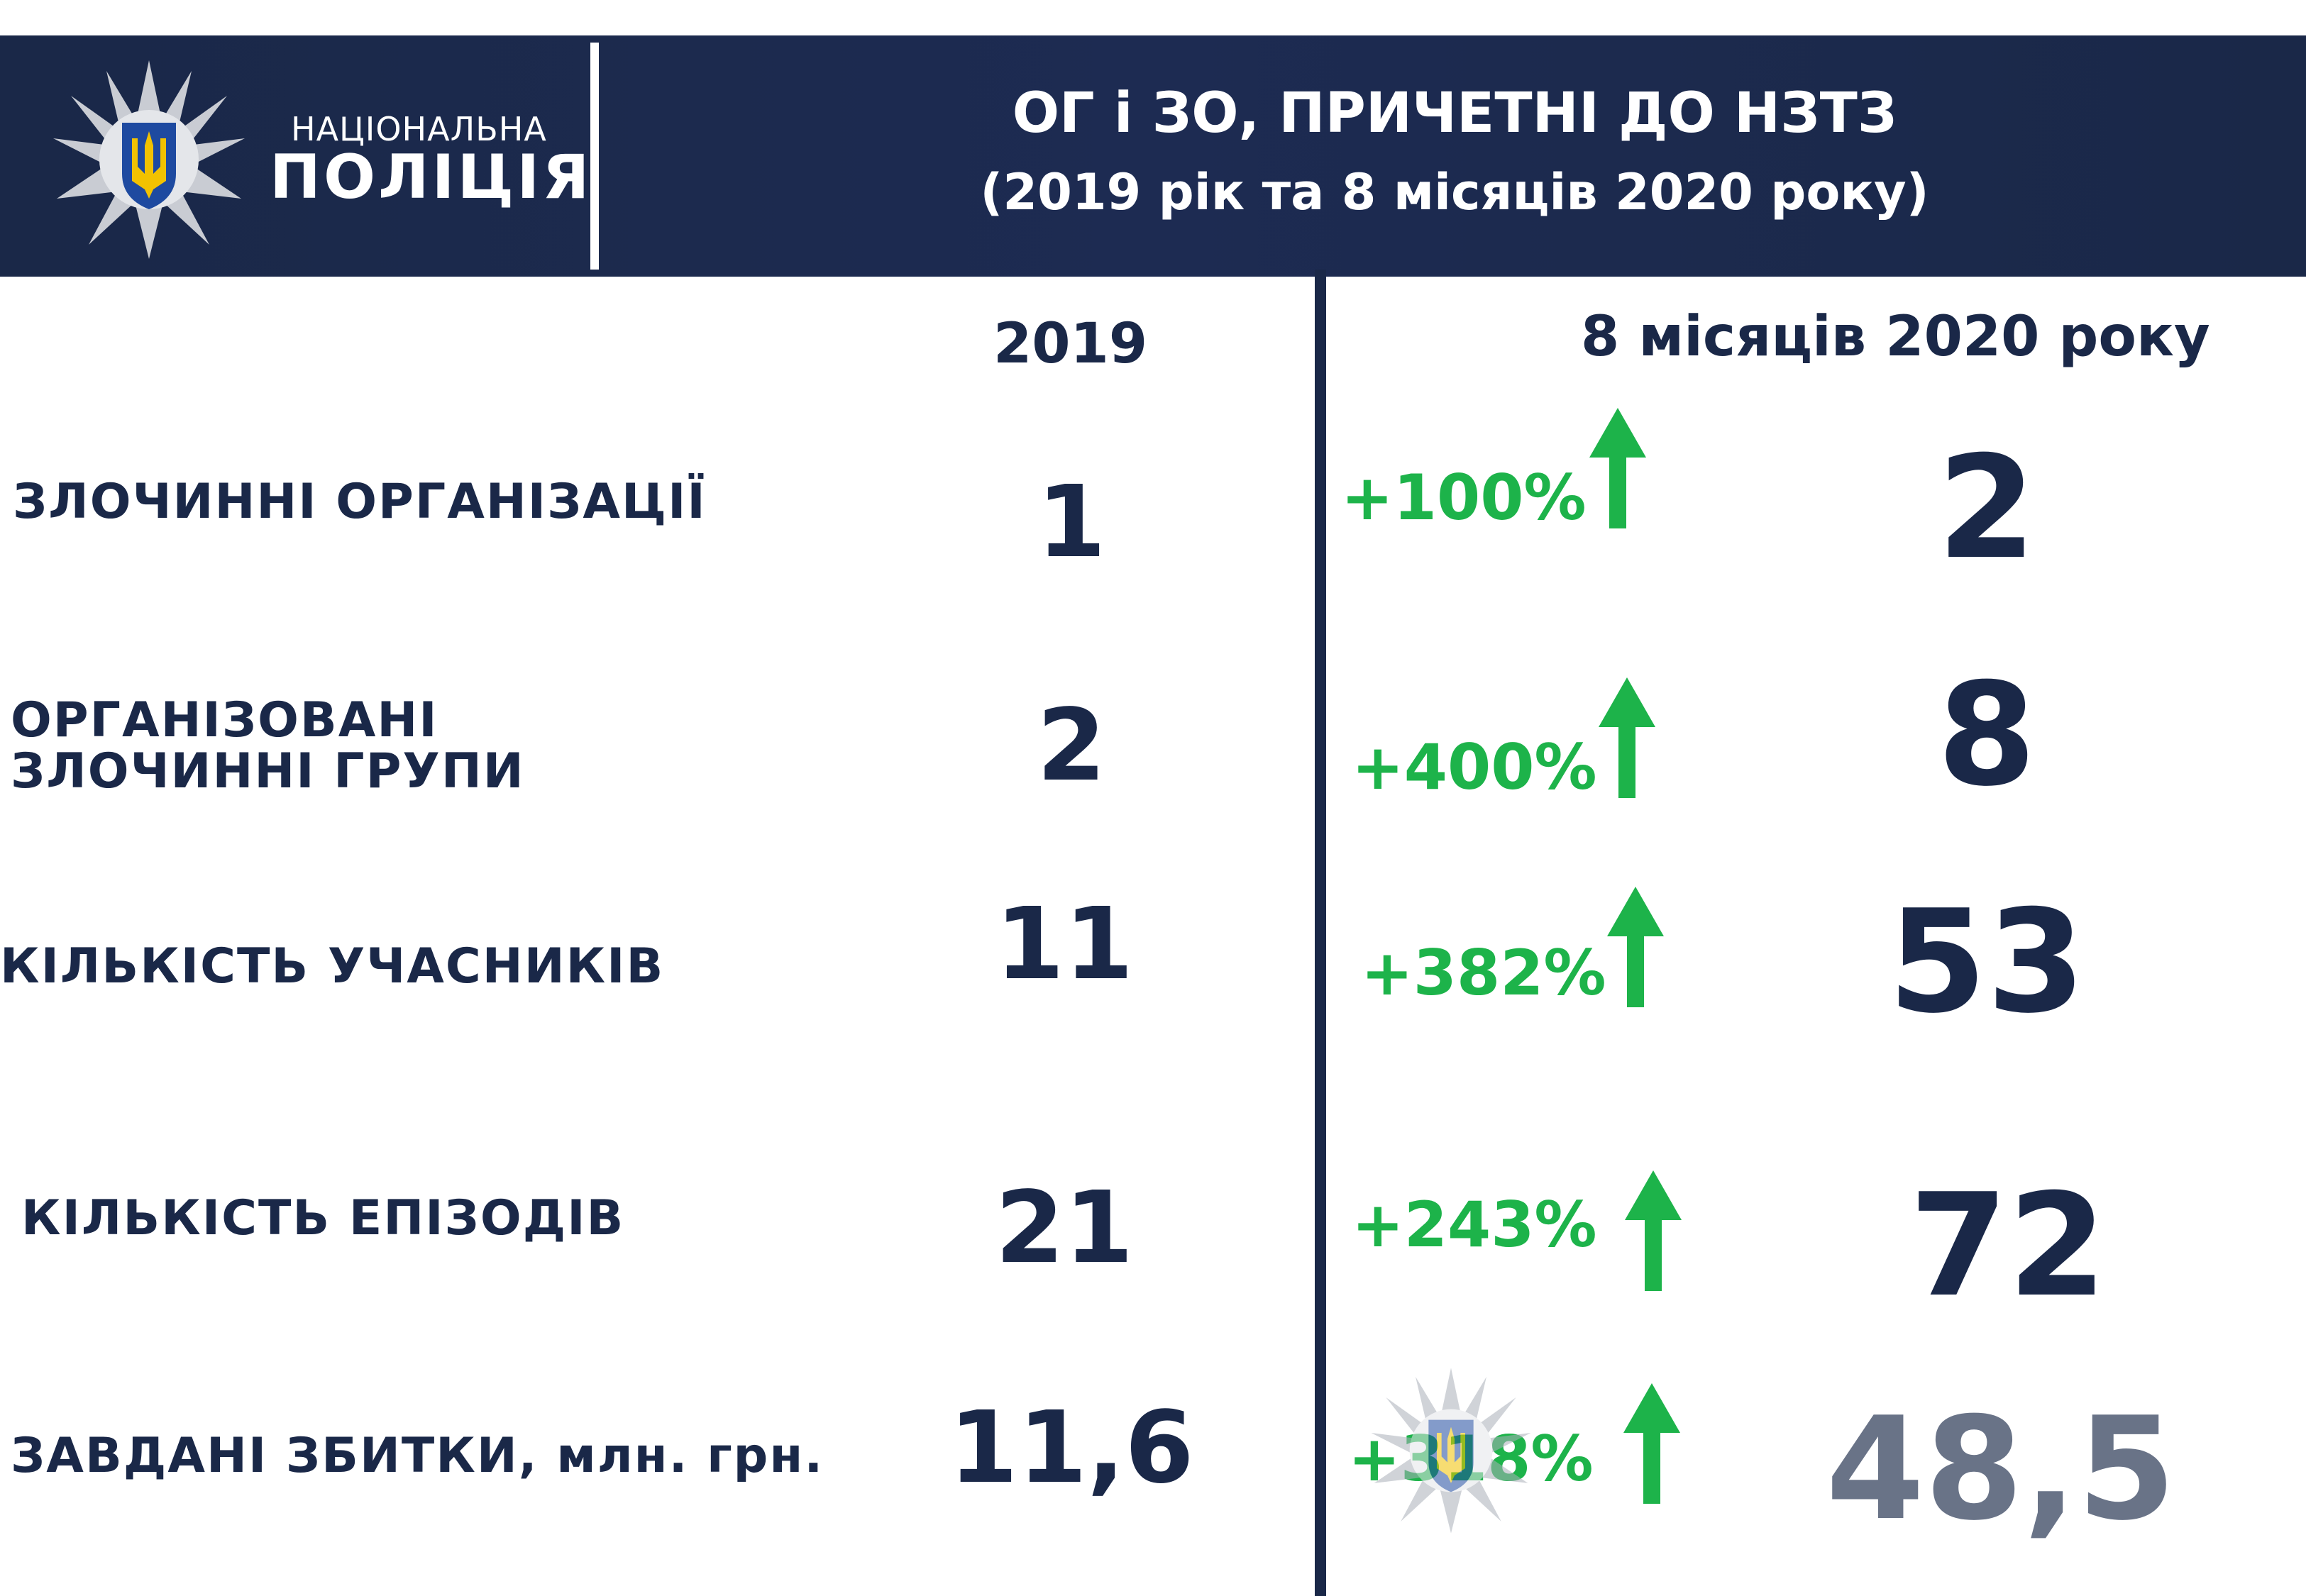 The width and height of the screenshot is (2306, 1596). Describe the element at coordinates (149, 159) in the screenshot. I see `police-star-logo-icon` at that location.